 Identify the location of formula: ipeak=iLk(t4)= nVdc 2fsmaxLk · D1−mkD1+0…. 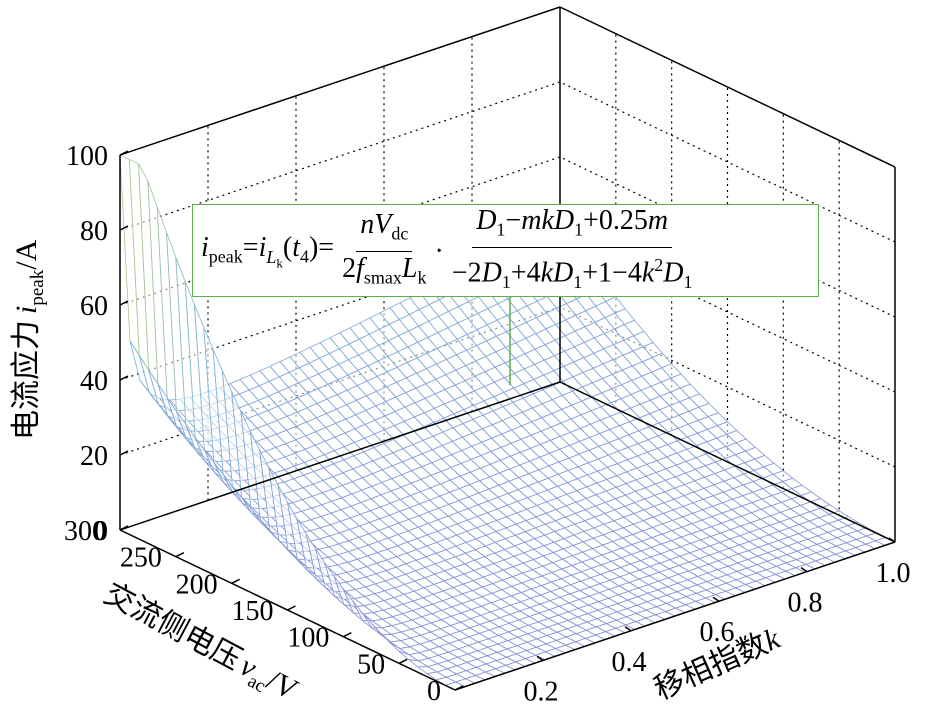
(451, 251).